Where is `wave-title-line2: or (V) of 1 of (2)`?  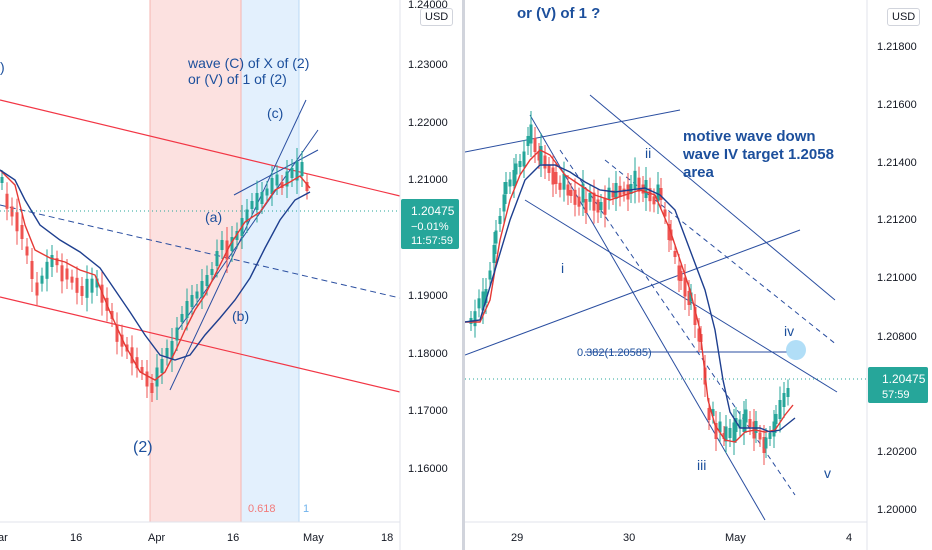 wave-title-line2: or (V) of 1 of (2) is located at coordinates (237, 79).